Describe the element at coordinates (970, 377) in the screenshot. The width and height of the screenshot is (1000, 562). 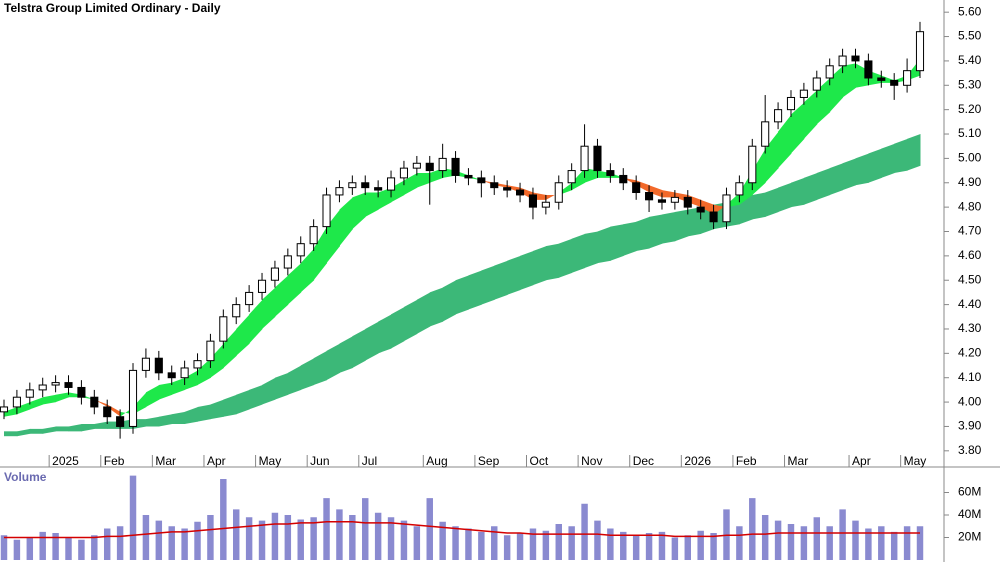
I see `y-tick-label: 4.10` at that location.